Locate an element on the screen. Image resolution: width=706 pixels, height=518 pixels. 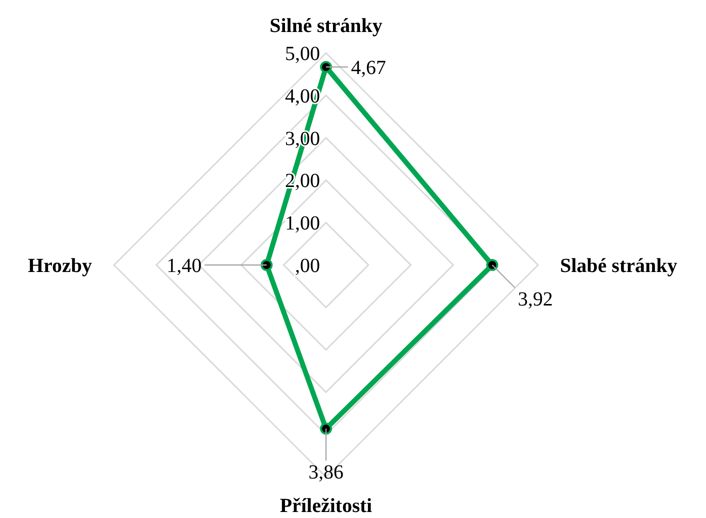
y-tick-label: 5,00 is located at coordinates (302, 54).